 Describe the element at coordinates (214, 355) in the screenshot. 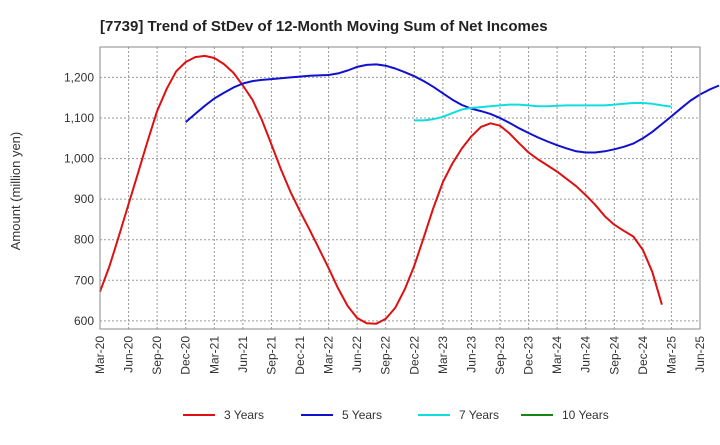

I see `x-tick-label: Mar-21` at that location.